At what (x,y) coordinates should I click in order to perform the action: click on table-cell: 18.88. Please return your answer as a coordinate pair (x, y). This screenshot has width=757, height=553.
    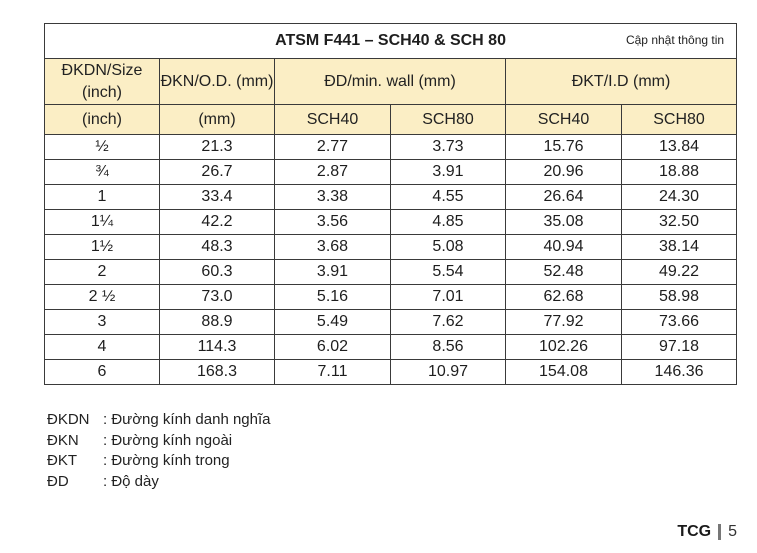
    Looking at the image, I should click on (679, 172).